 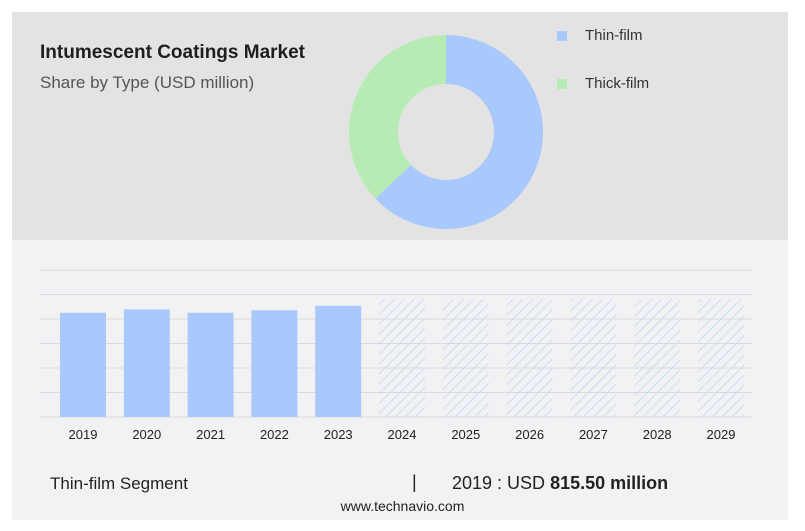 I want to click on footer-segment-label: Thin-film Segment, so click(x=119, y=483).